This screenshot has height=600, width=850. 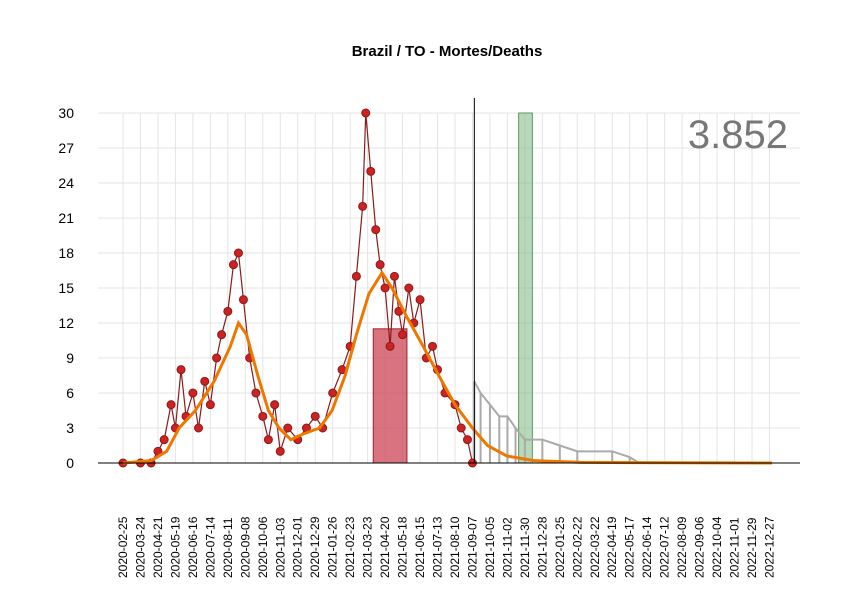 I want to click on x-tick-label: 2021-04-20, so click(x=385, y=547).